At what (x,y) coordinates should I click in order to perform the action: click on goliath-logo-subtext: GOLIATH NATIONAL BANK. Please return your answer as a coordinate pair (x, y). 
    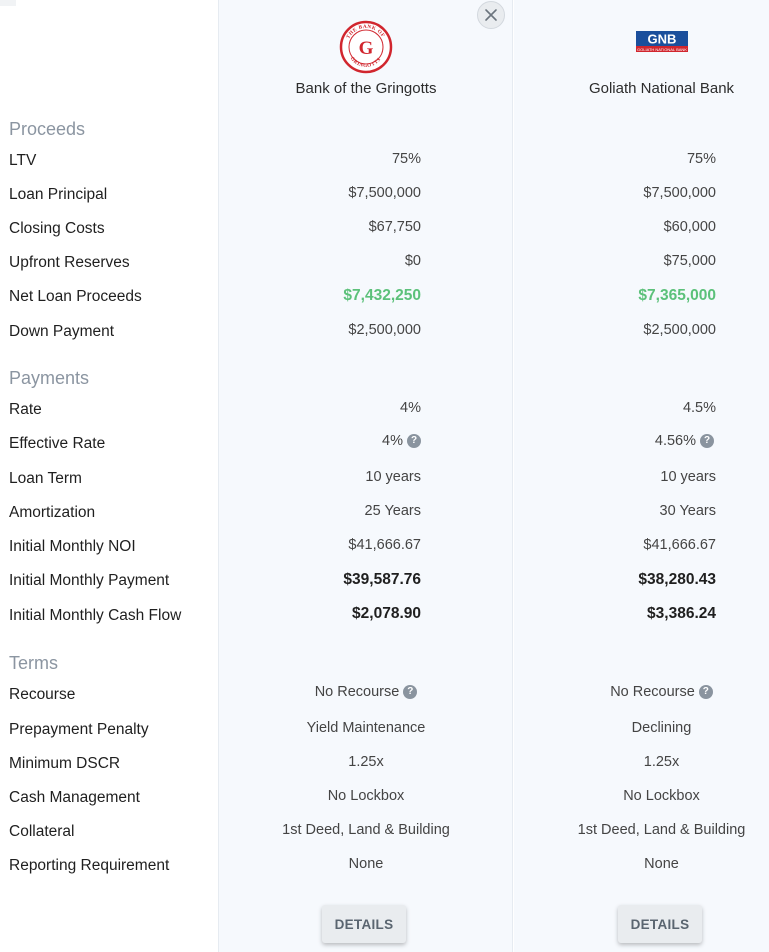
    Looking at the image, I should click on (662, 49).